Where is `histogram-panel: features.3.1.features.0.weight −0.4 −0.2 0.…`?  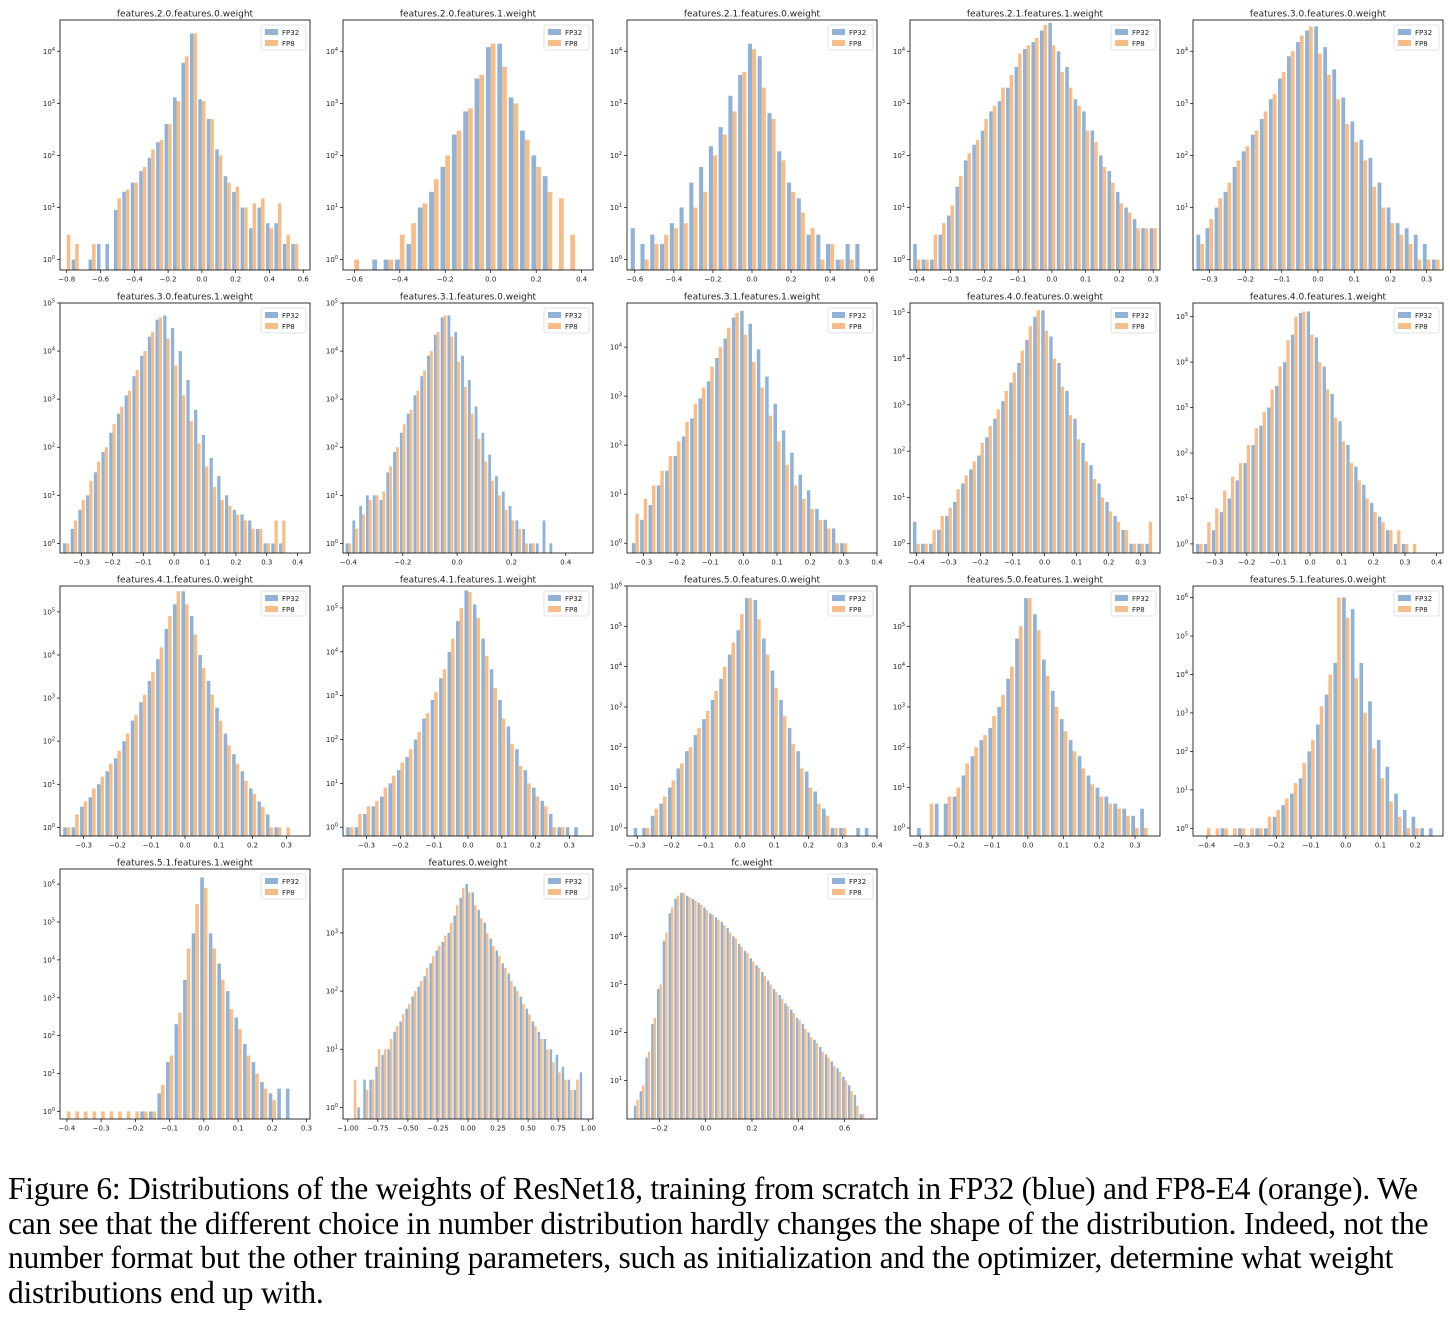 histogram-panel: features.3.1.features.0.weight −0.4 −0.2 0.… is located at coordinates (460, 430).